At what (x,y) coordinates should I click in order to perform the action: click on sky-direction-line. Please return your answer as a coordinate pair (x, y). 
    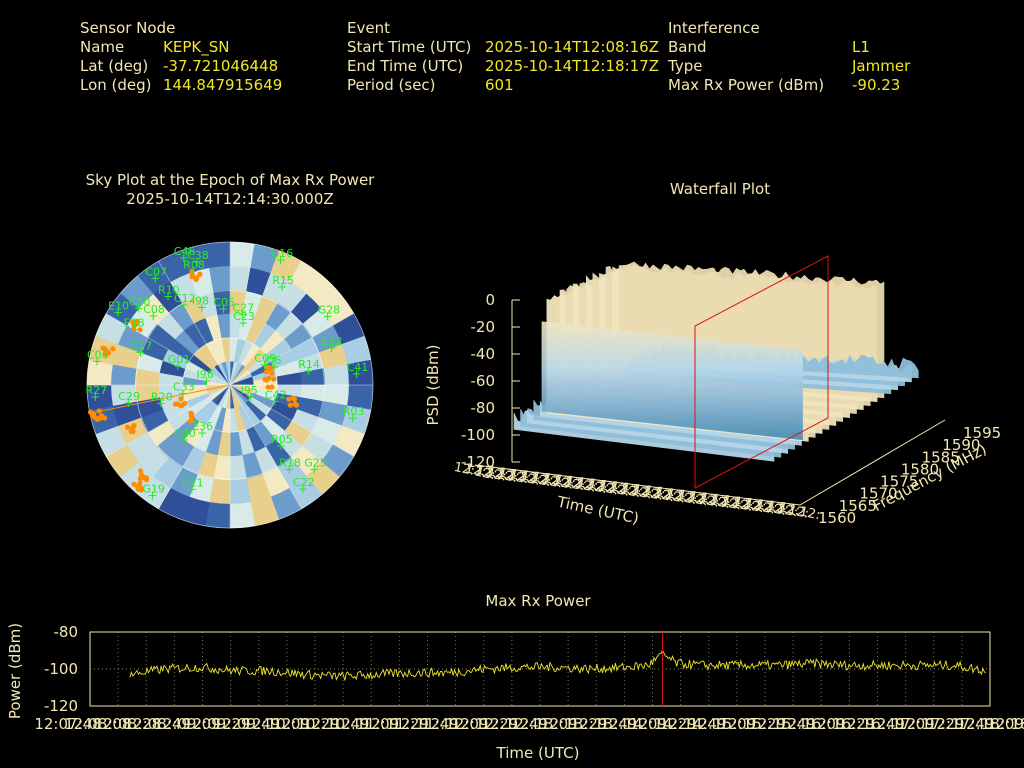
    Looking at the image, I should click on (161, 399).